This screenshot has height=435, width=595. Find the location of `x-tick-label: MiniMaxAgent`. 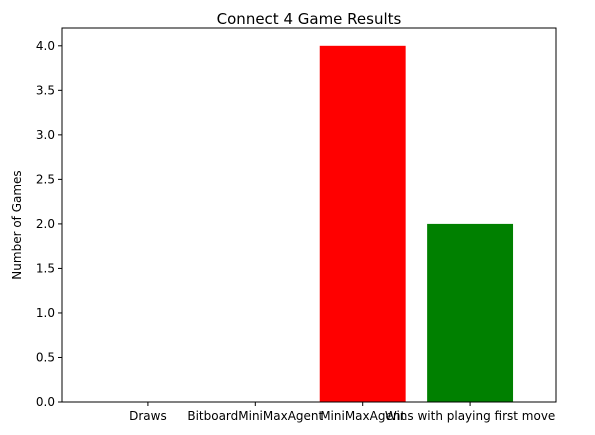

x-tick-label: MiniMaxAgent is located at coordinates (362, 416).